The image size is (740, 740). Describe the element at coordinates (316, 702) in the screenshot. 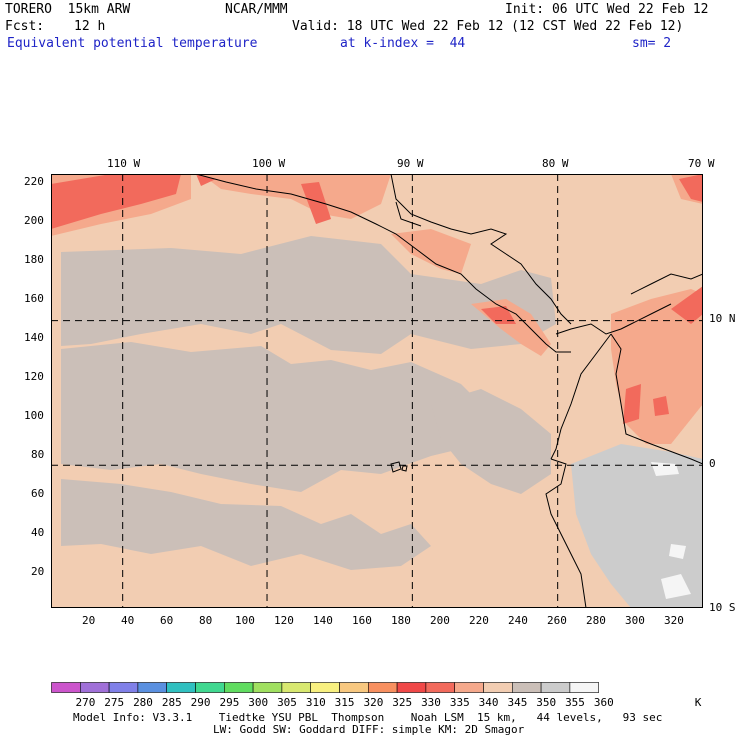

I see `color-bar-label: 310` at that location.